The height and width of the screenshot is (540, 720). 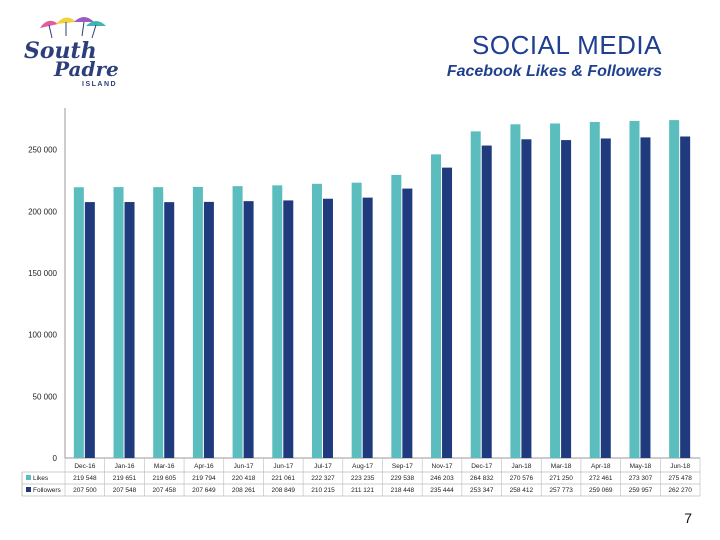 I want to click on x-tick-label: Nov-17, so click(x=442, y=466).